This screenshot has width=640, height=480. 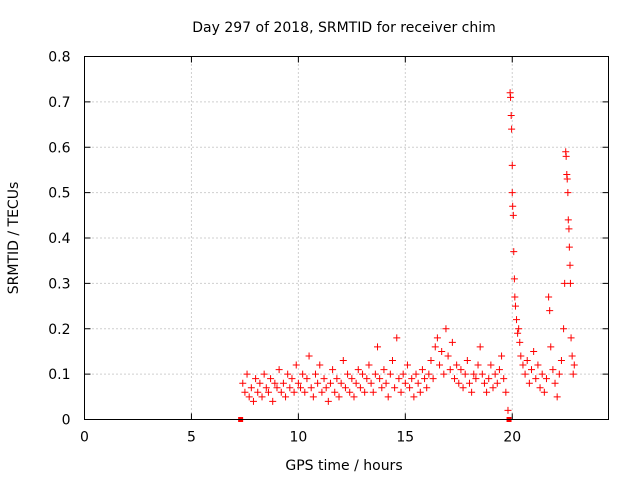 I want to click on y-tick-label: 0.5, so click(x=59, y=194).